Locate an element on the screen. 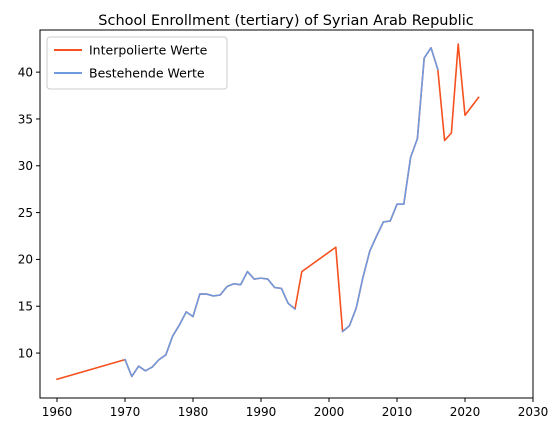  x-tick-label: 1990 is located at coordinates (261, 412).